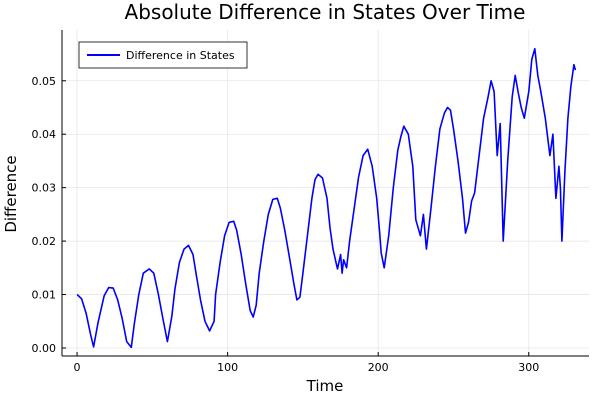  Describe the element at coordinates (325, 386) in the screenshot. I see `x-axis-label: Time` at that location.